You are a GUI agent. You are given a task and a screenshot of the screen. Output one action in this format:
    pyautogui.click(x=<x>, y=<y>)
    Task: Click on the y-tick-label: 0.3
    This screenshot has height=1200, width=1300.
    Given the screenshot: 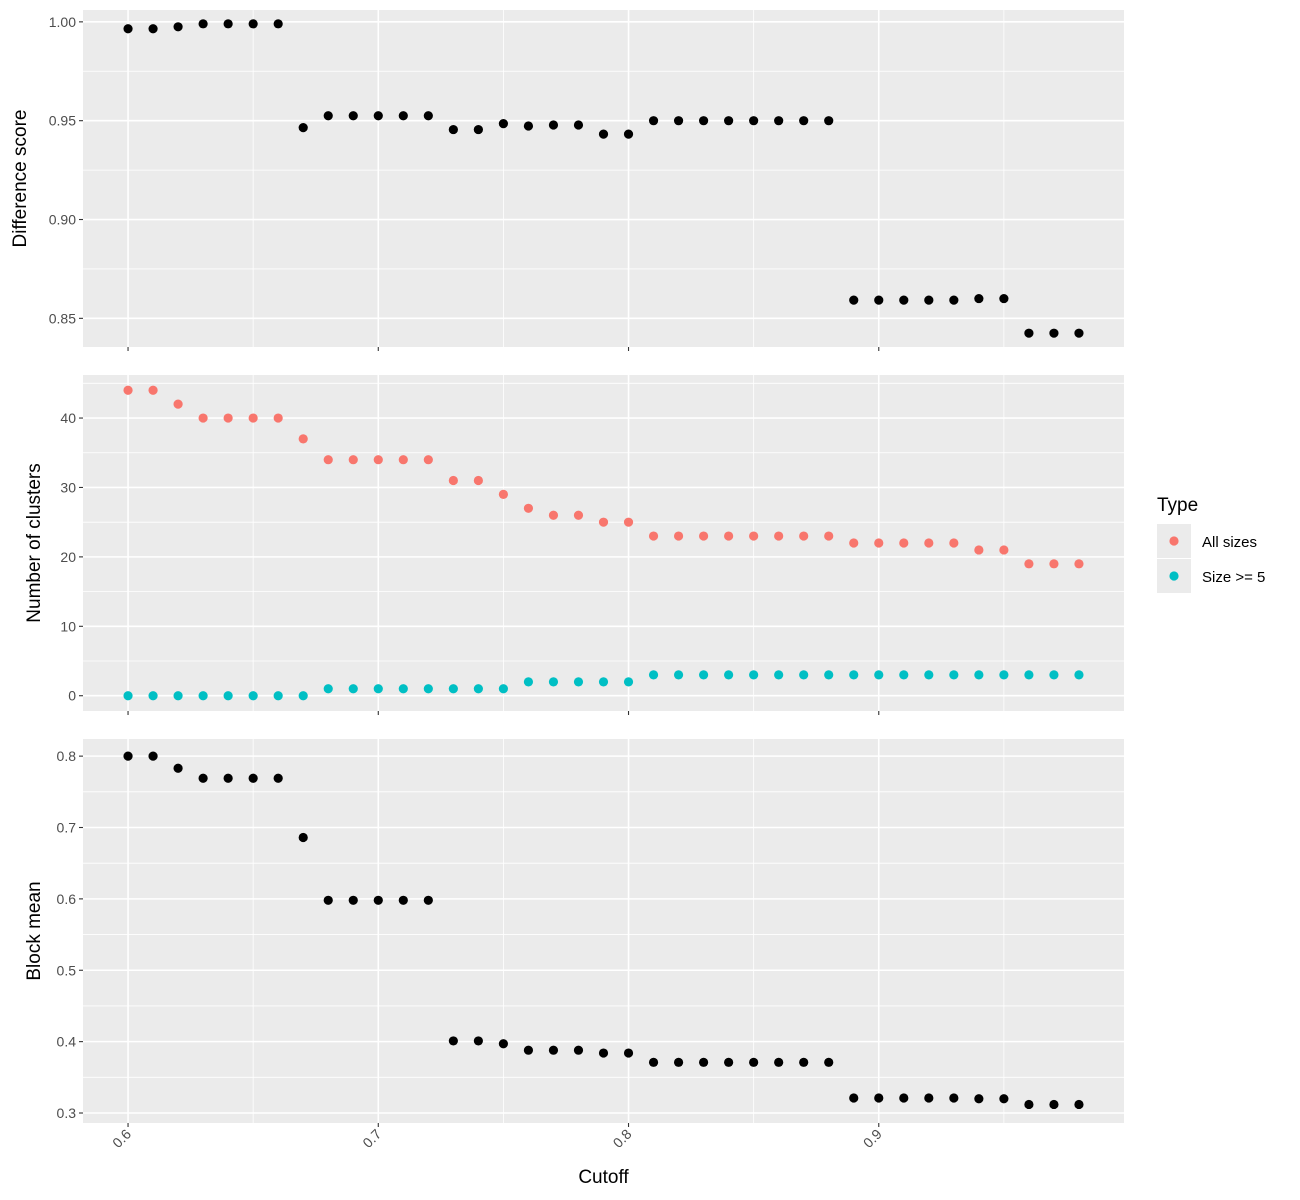 What is the action you would take?
    pyautogui.click(x=67, y=1113)
    